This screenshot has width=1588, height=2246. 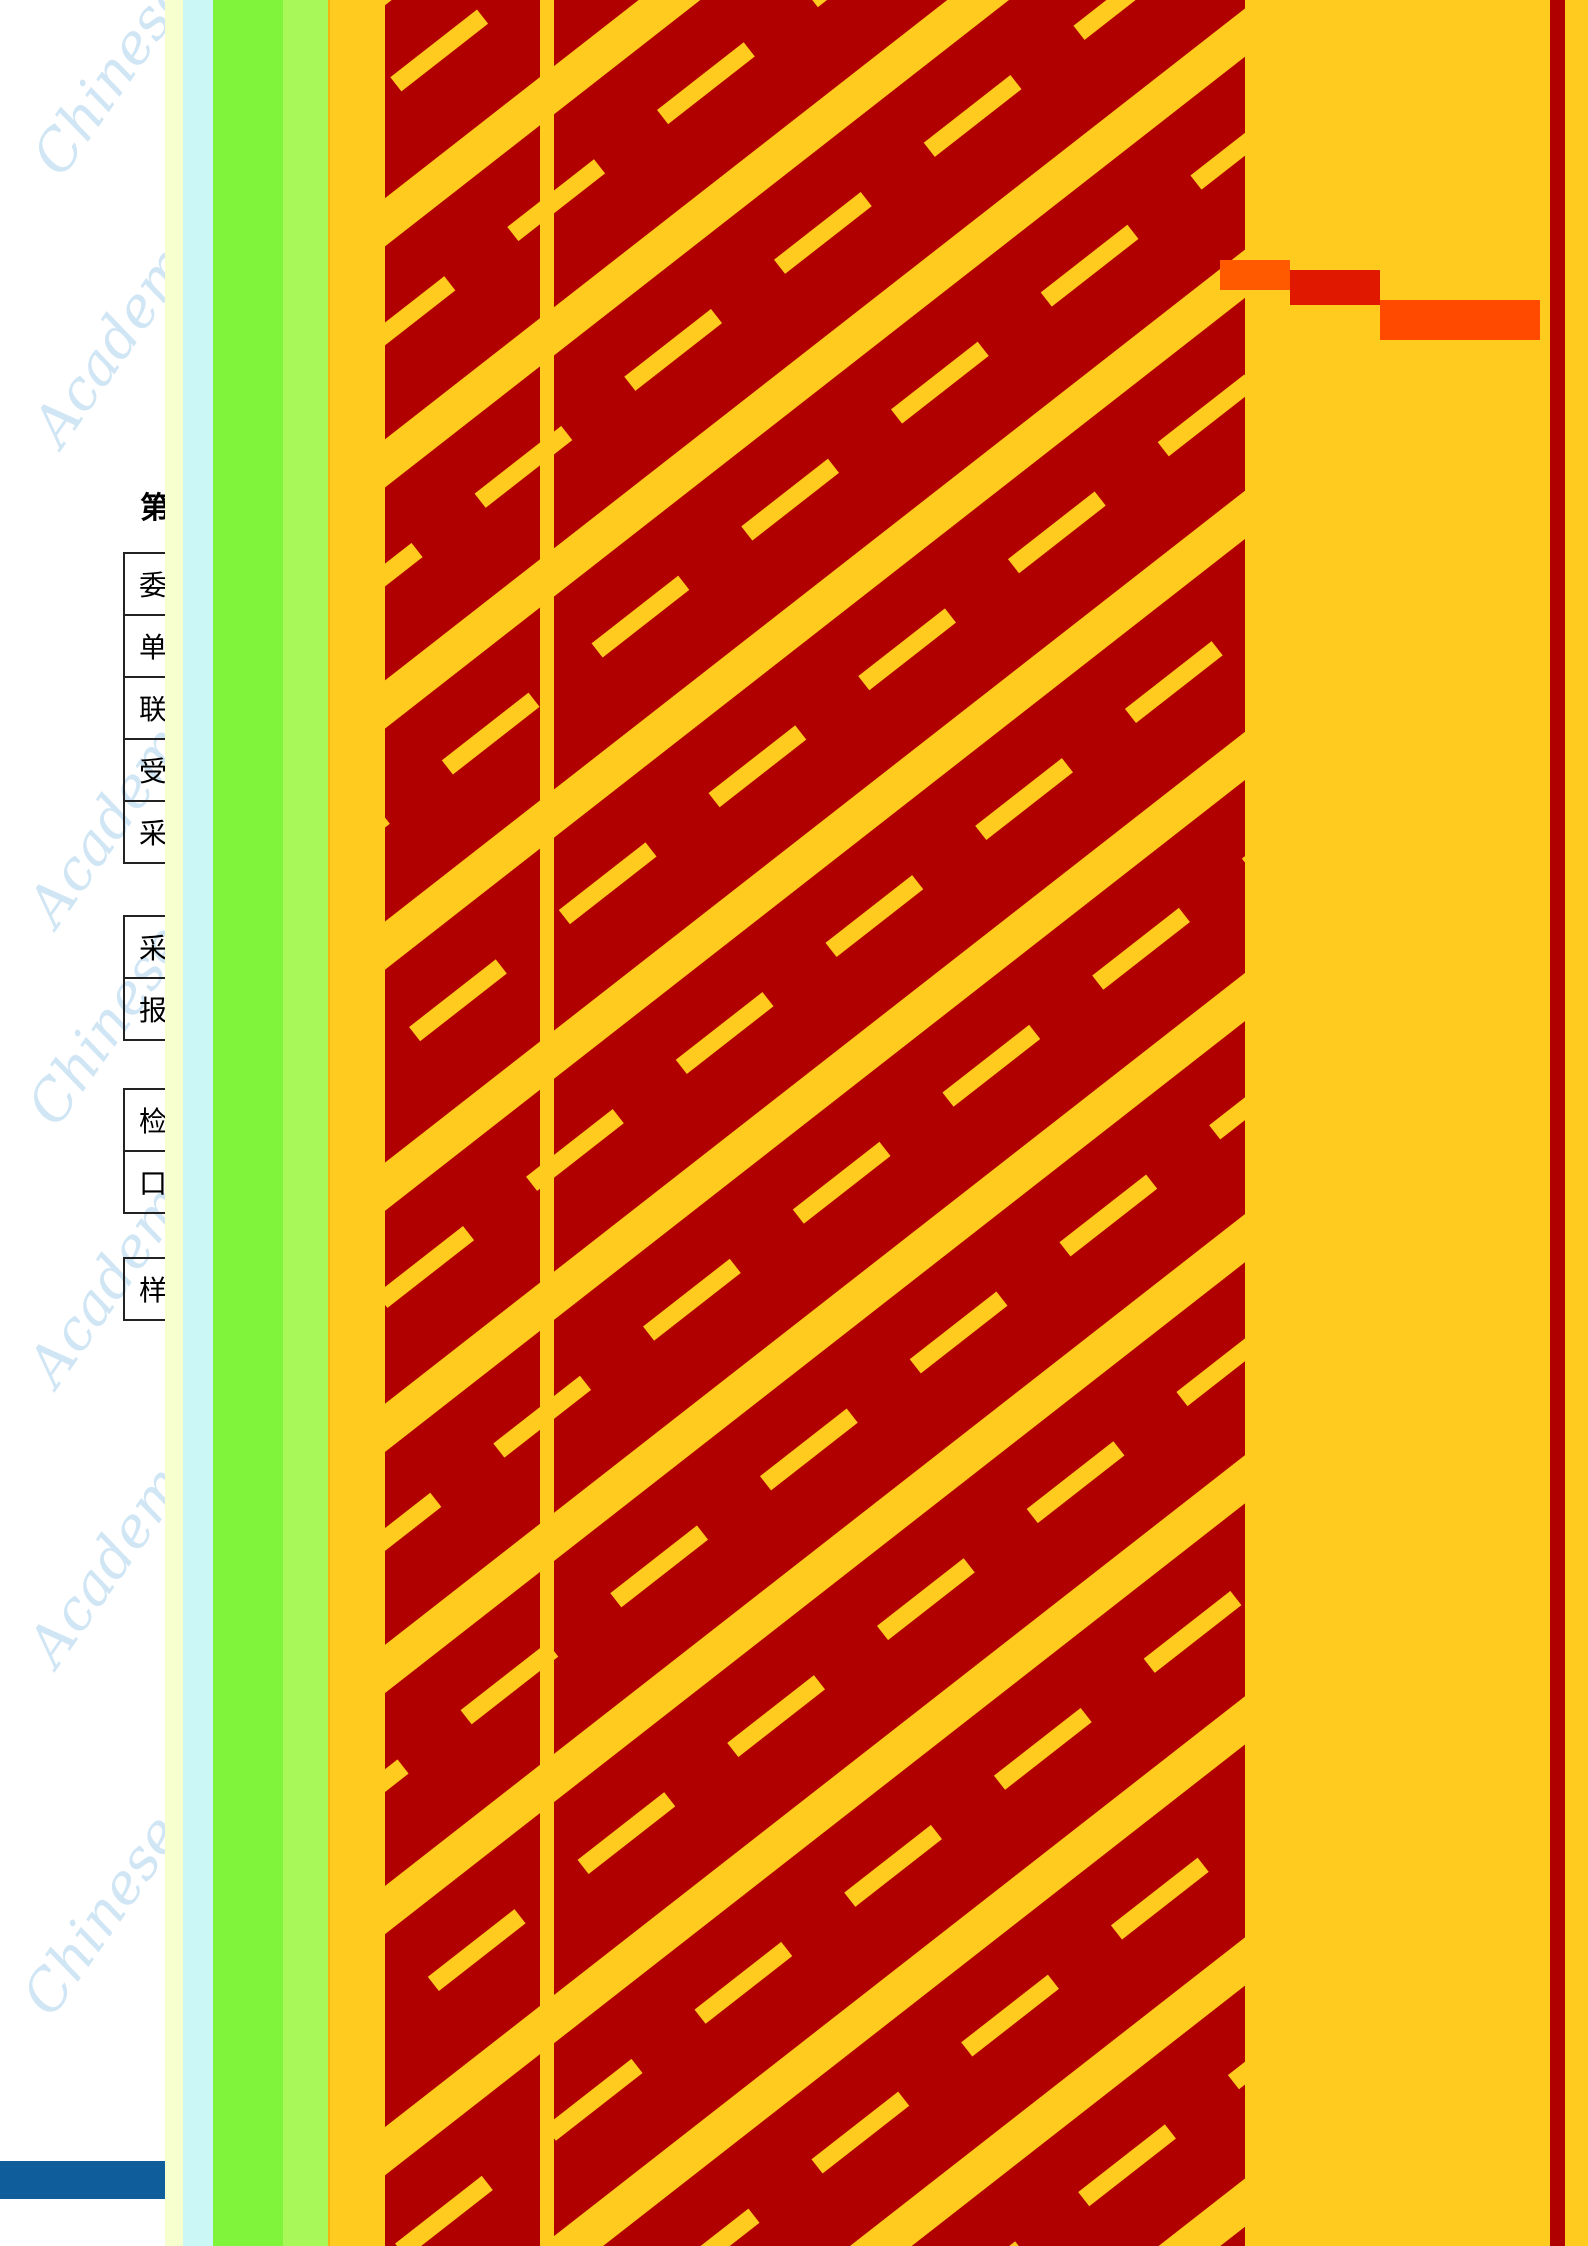 I want to click on pale-yellow-band, so click(x=174, y=1123).